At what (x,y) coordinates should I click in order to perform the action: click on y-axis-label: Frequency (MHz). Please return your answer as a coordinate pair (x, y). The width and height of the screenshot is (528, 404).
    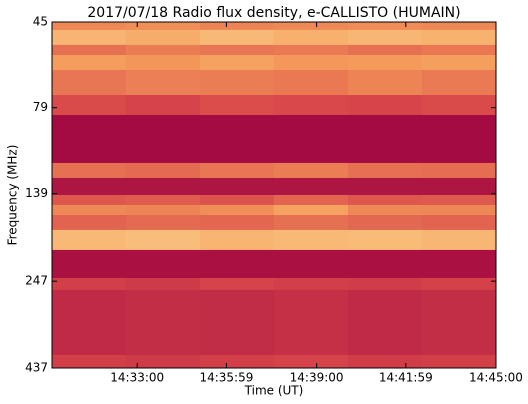
    Looking at the image, I should click on (13, 195).